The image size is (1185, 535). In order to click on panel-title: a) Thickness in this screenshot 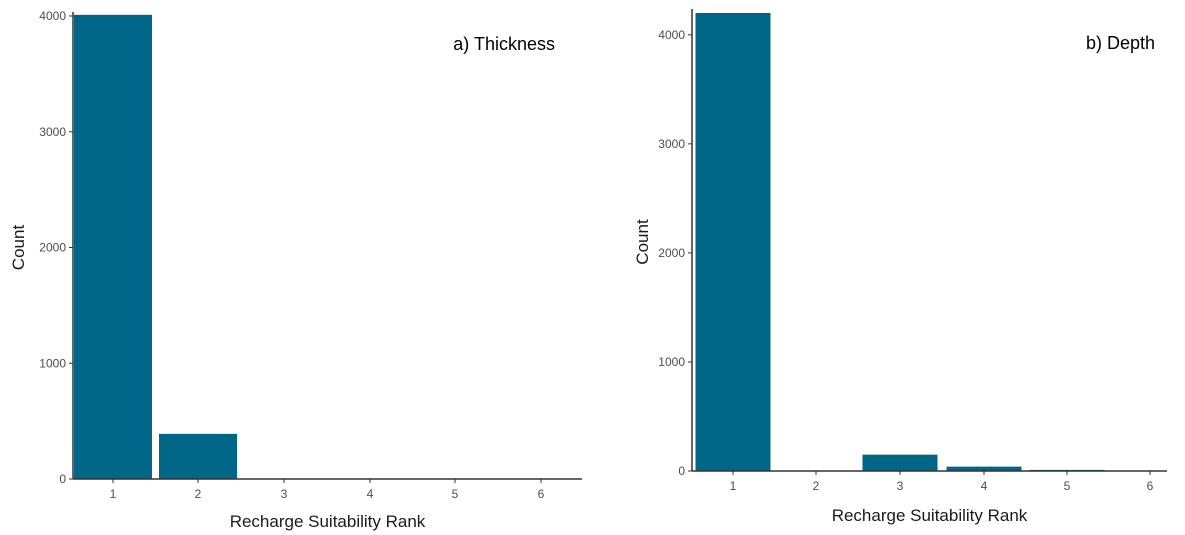, I will do `click(504, 44)`.